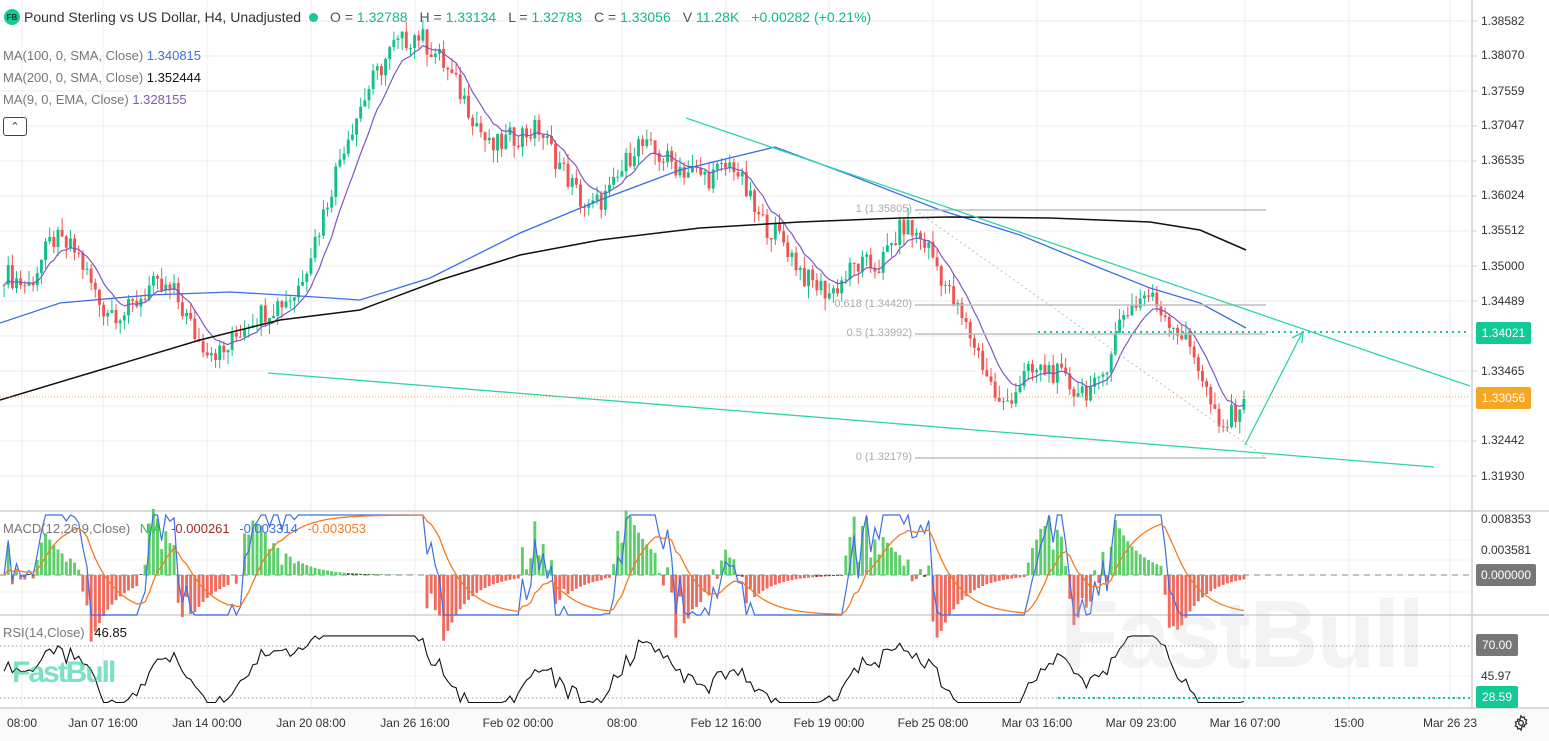 This screenshot has height=741, width=1549. What do you see at coordinates (1090, 334) in the screenshot?
I see `fib-trend-line` at bounding box center [1090, 334].